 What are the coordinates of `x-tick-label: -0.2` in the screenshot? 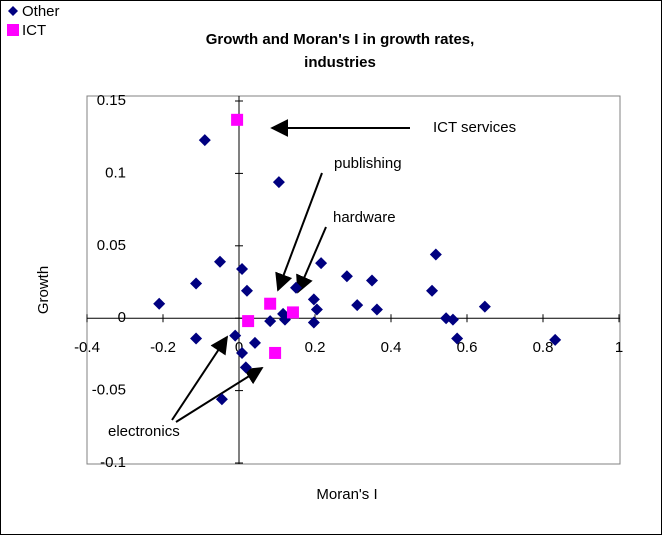 It's located at (163, 347).